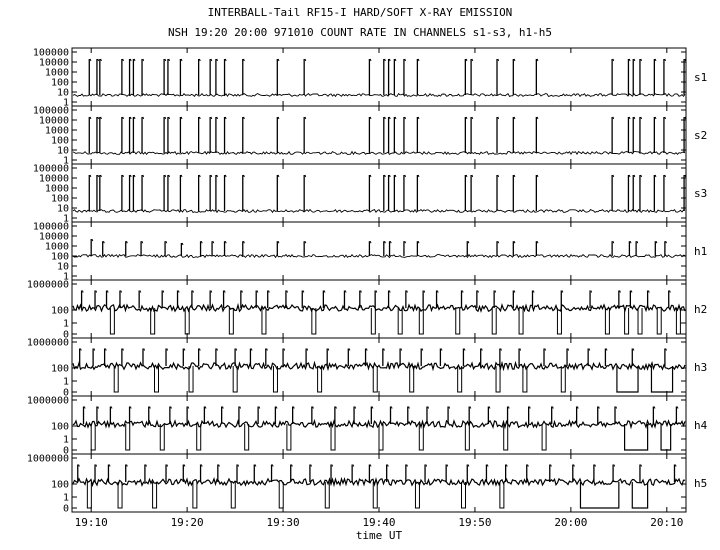 The image size is (720, 550). I want to click on panel-h4: 1000000 100 10 h4, so click(367, 426).